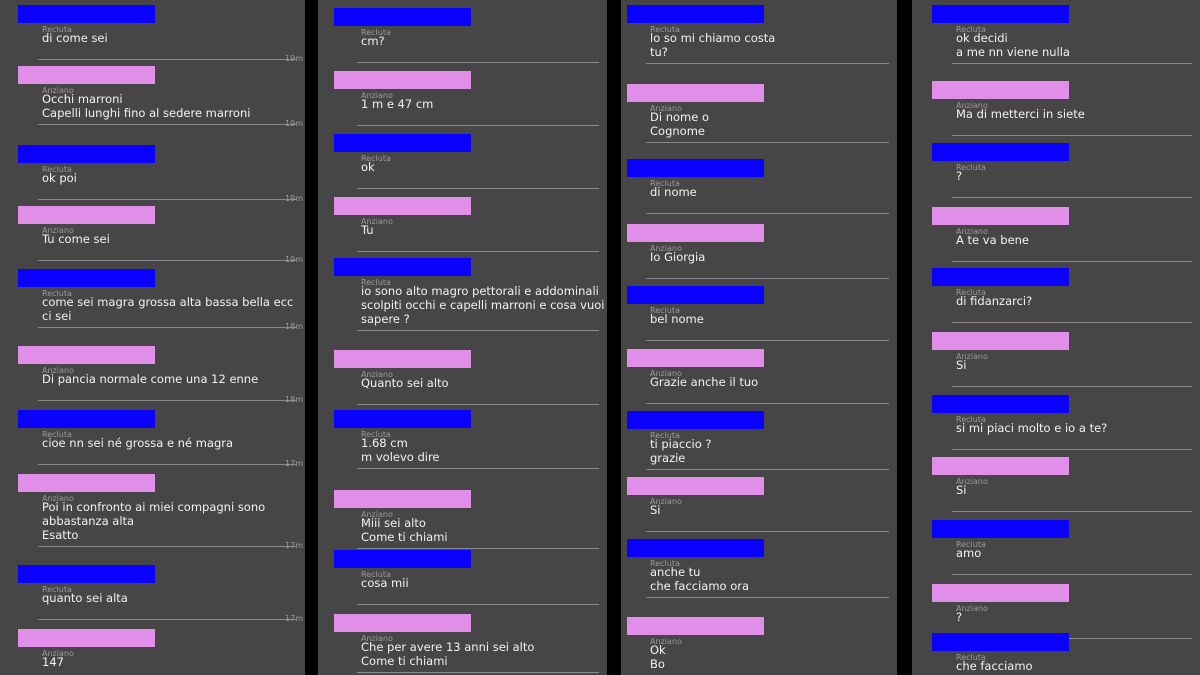 The image size is (1200, 675). Describe the element at coordinates (713, 38) in the screenshot. I see `message-text: lo so mi chiamo costa` at that location.